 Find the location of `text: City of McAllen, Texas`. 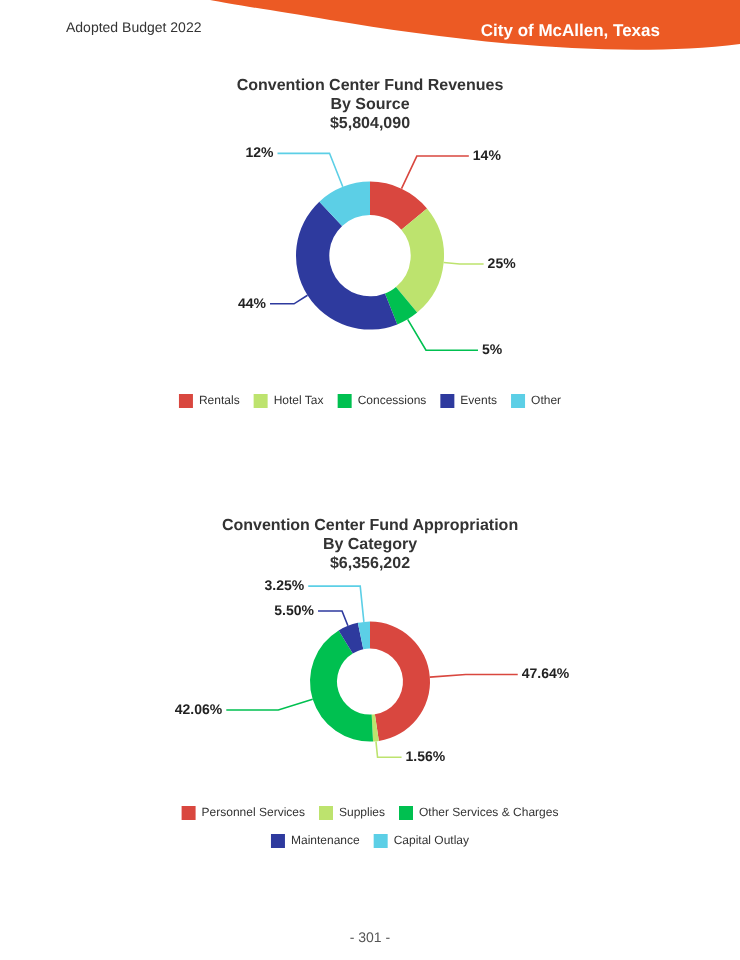

text: City of McAllen, Texas is located at coordinates (570, 30).